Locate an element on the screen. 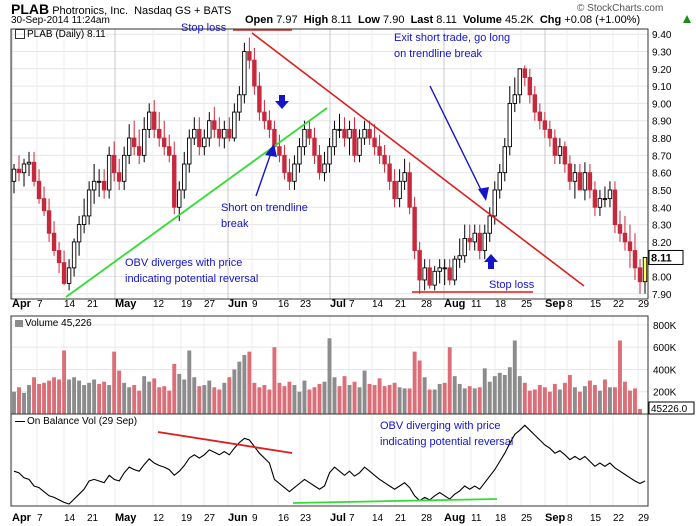  price-tick-label: 9.10 is located at coordinates (662, 87).